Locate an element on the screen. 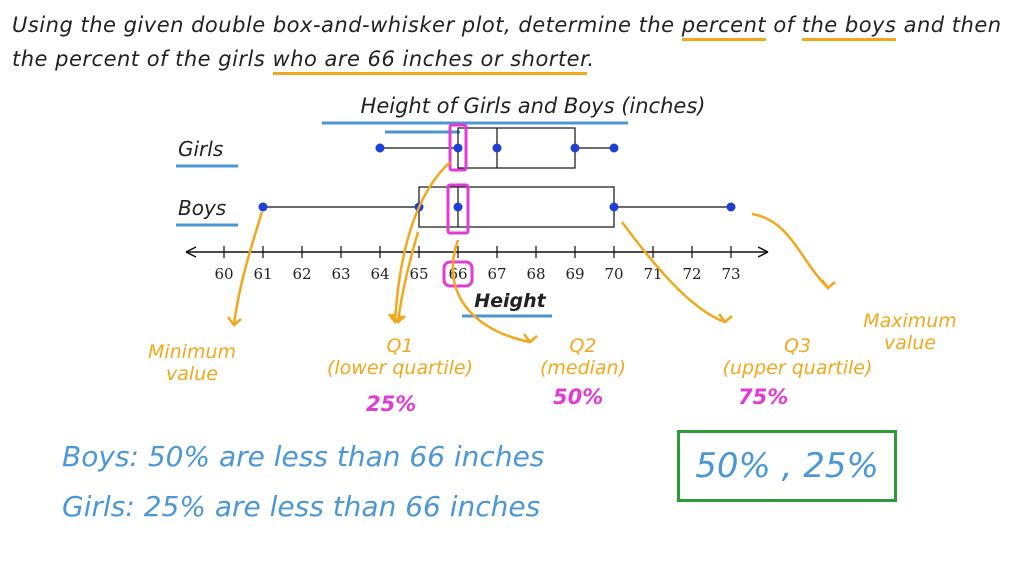 The height and width of the screenshot is (576, 1024). q2-annotation: Q2 (median) is located at coordinates (583, 357).